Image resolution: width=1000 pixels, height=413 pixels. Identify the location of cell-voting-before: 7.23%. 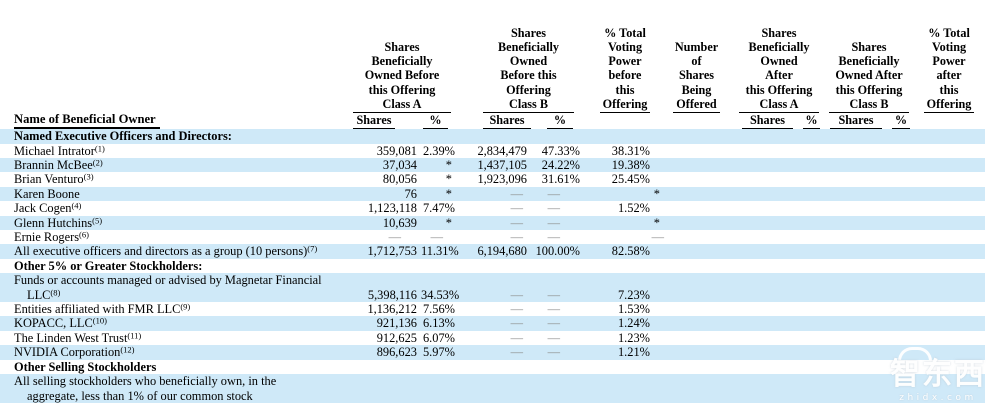
(625, 288).